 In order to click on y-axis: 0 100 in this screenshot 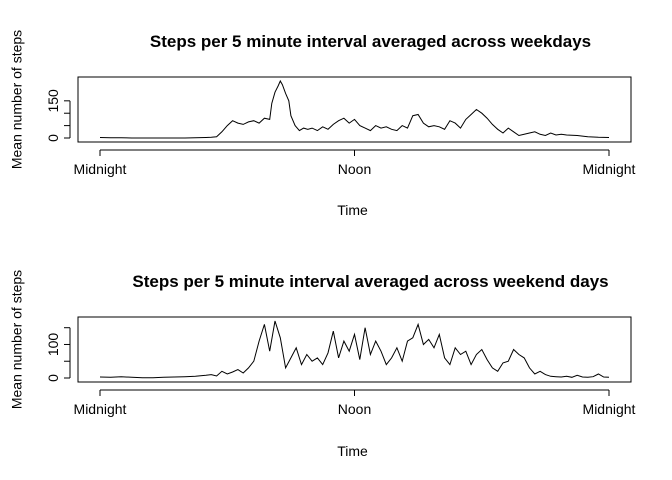, I will do `click(58, 354)`.